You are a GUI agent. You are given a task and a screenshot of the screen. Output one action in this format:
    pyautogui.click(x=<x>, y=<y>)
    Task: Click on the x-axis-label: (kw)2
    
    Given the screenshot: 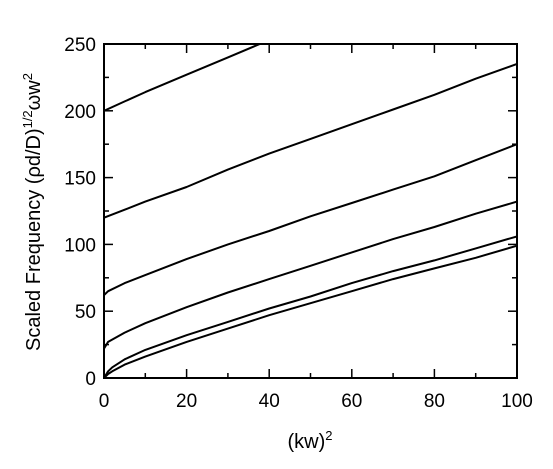 What is the action you would take?
    pyautogui.click(x=310, y=440)
    